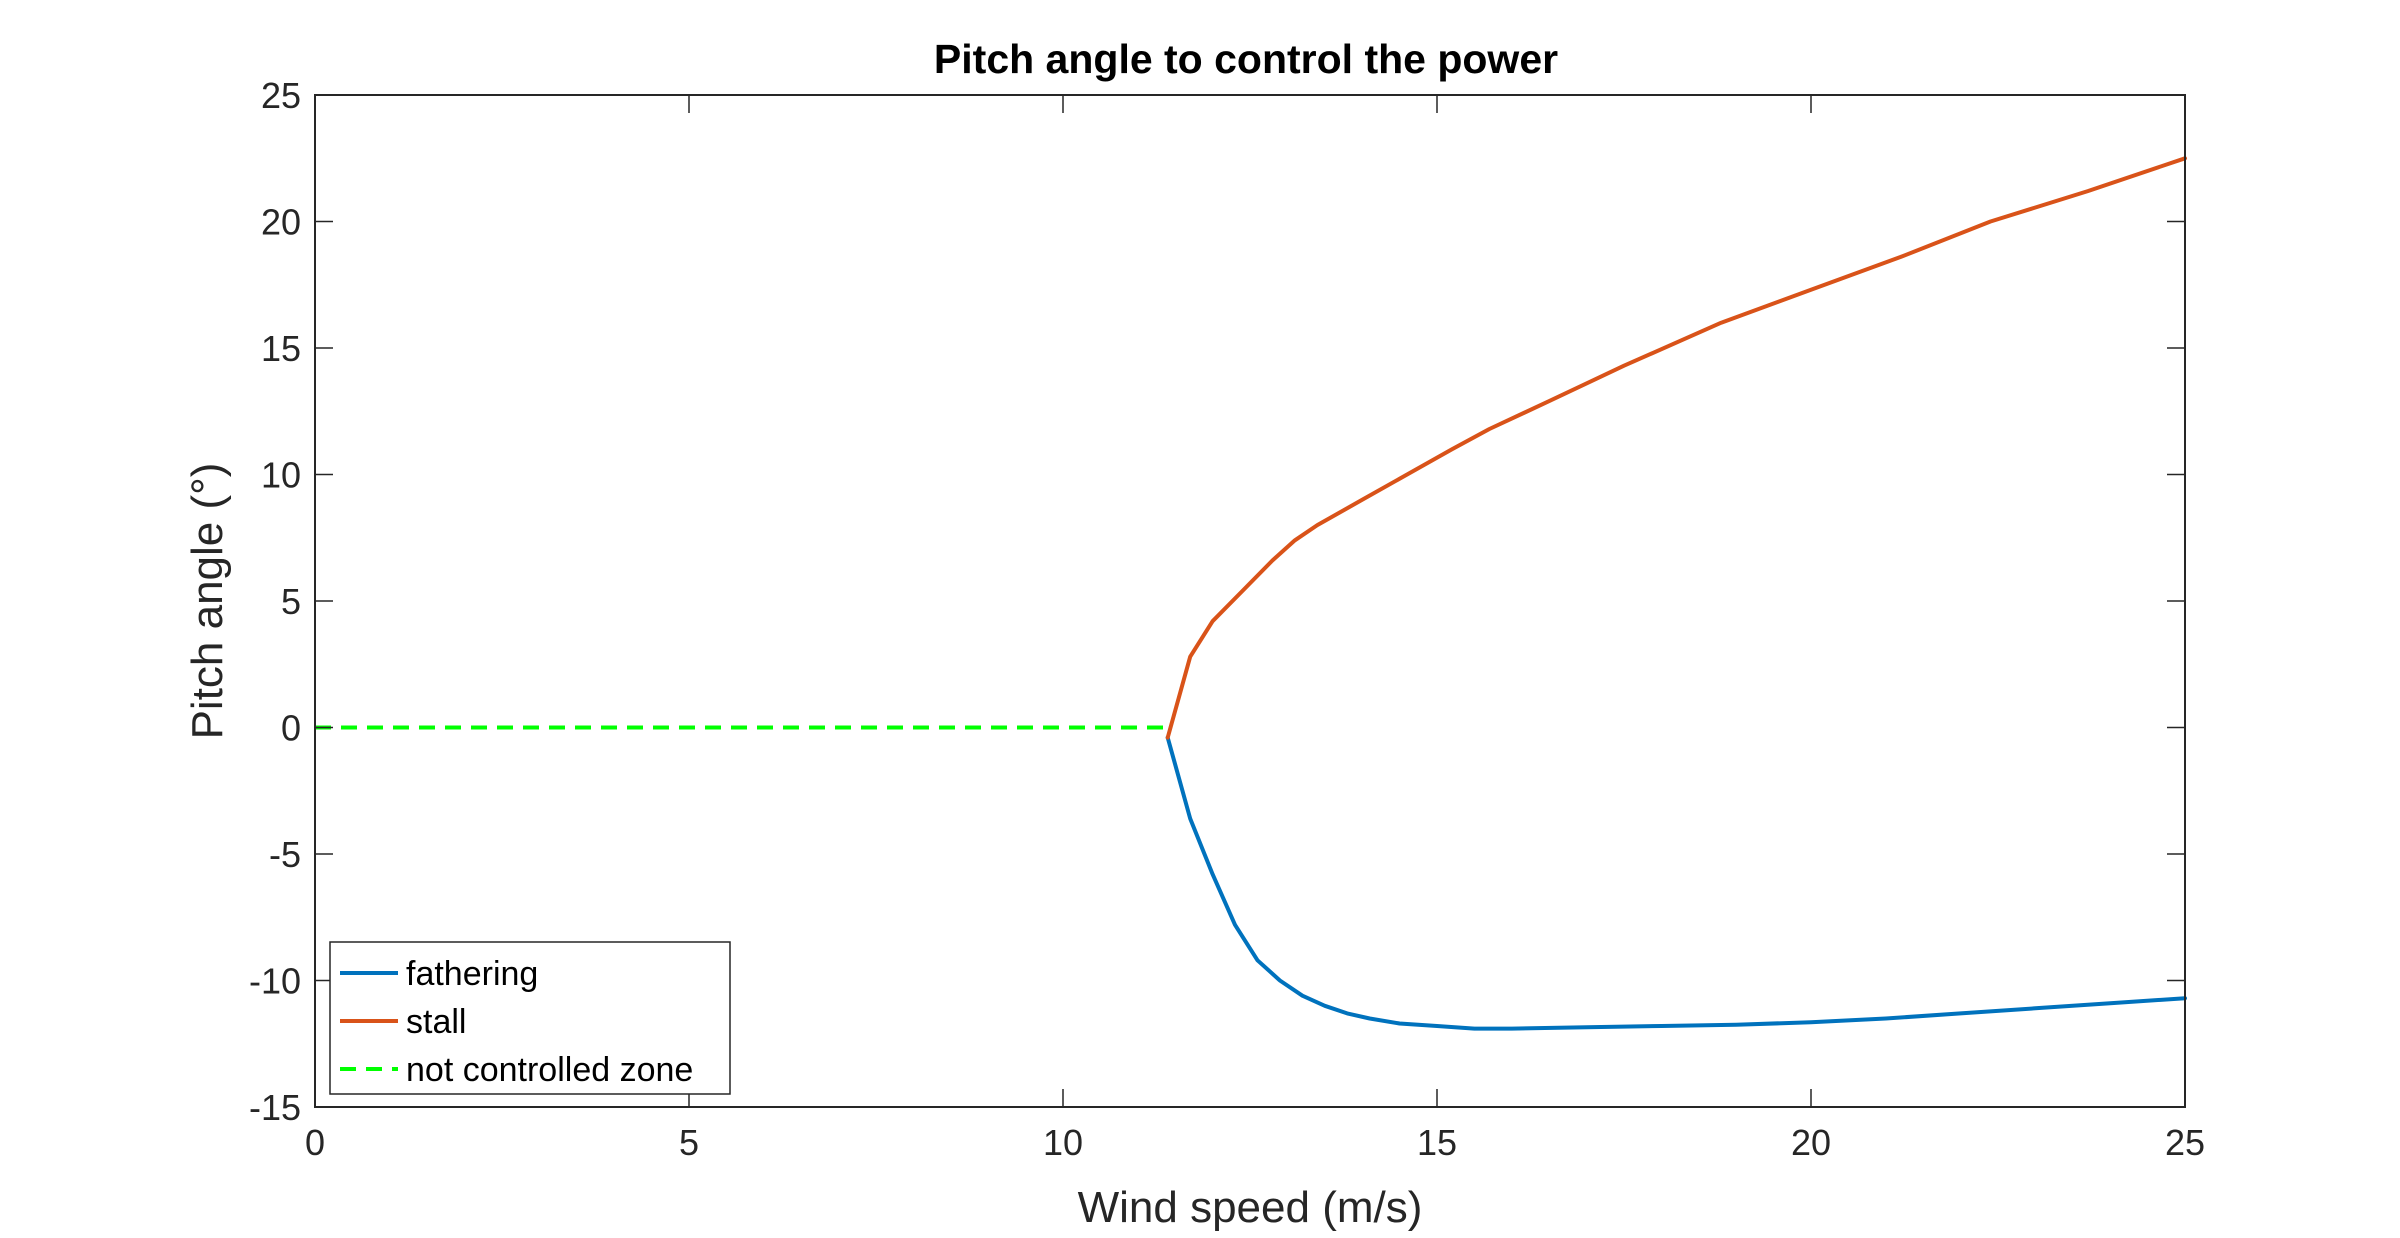 This screenshot has height=1238, width=2400. Describe the element at coordinates (1811, 1142) in the screenshot. I see `x-tick-label: 20` at that location.